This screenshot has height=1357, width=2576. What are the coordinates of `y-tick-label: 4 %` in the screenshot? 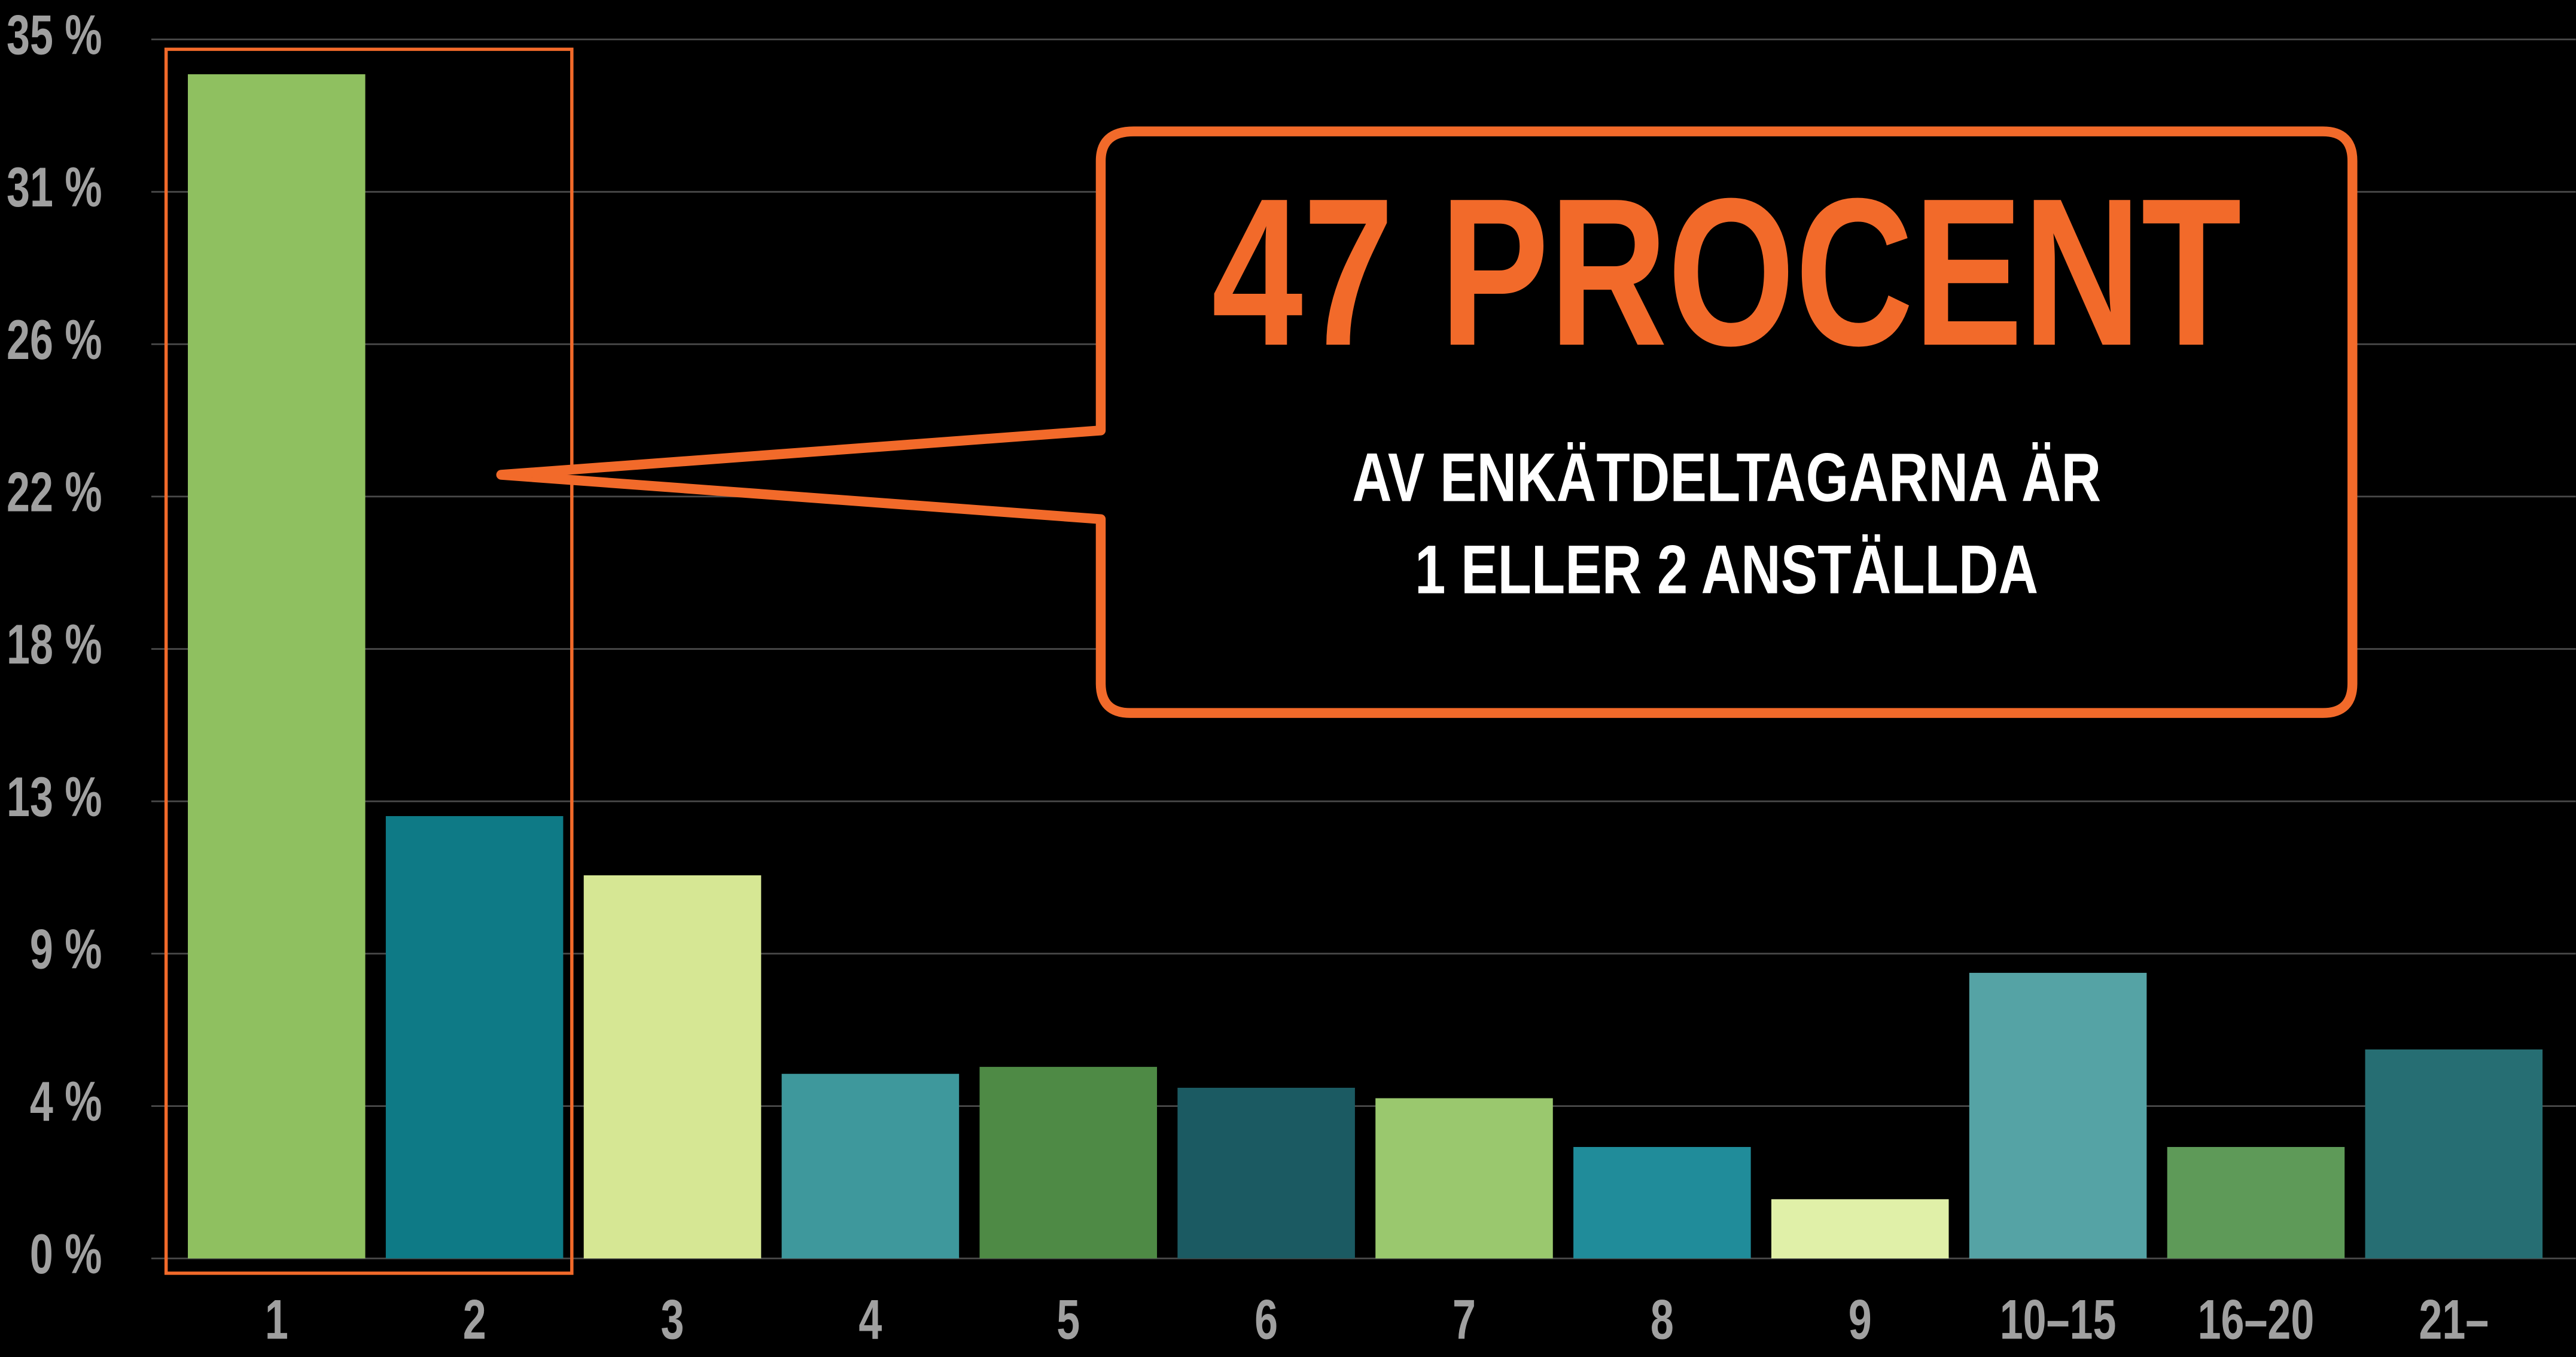 It's located at (66, 1102).